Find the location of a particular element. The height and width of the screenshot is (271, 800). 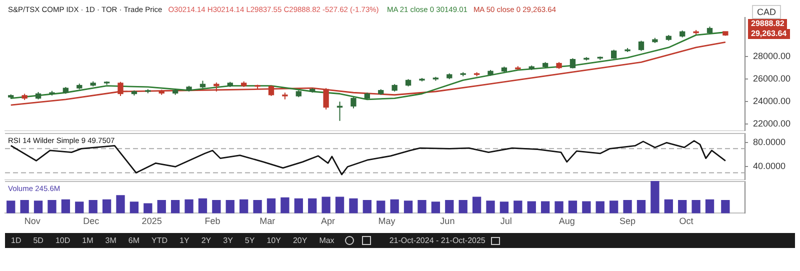

text: 1M is located at coordinates (87, 240).